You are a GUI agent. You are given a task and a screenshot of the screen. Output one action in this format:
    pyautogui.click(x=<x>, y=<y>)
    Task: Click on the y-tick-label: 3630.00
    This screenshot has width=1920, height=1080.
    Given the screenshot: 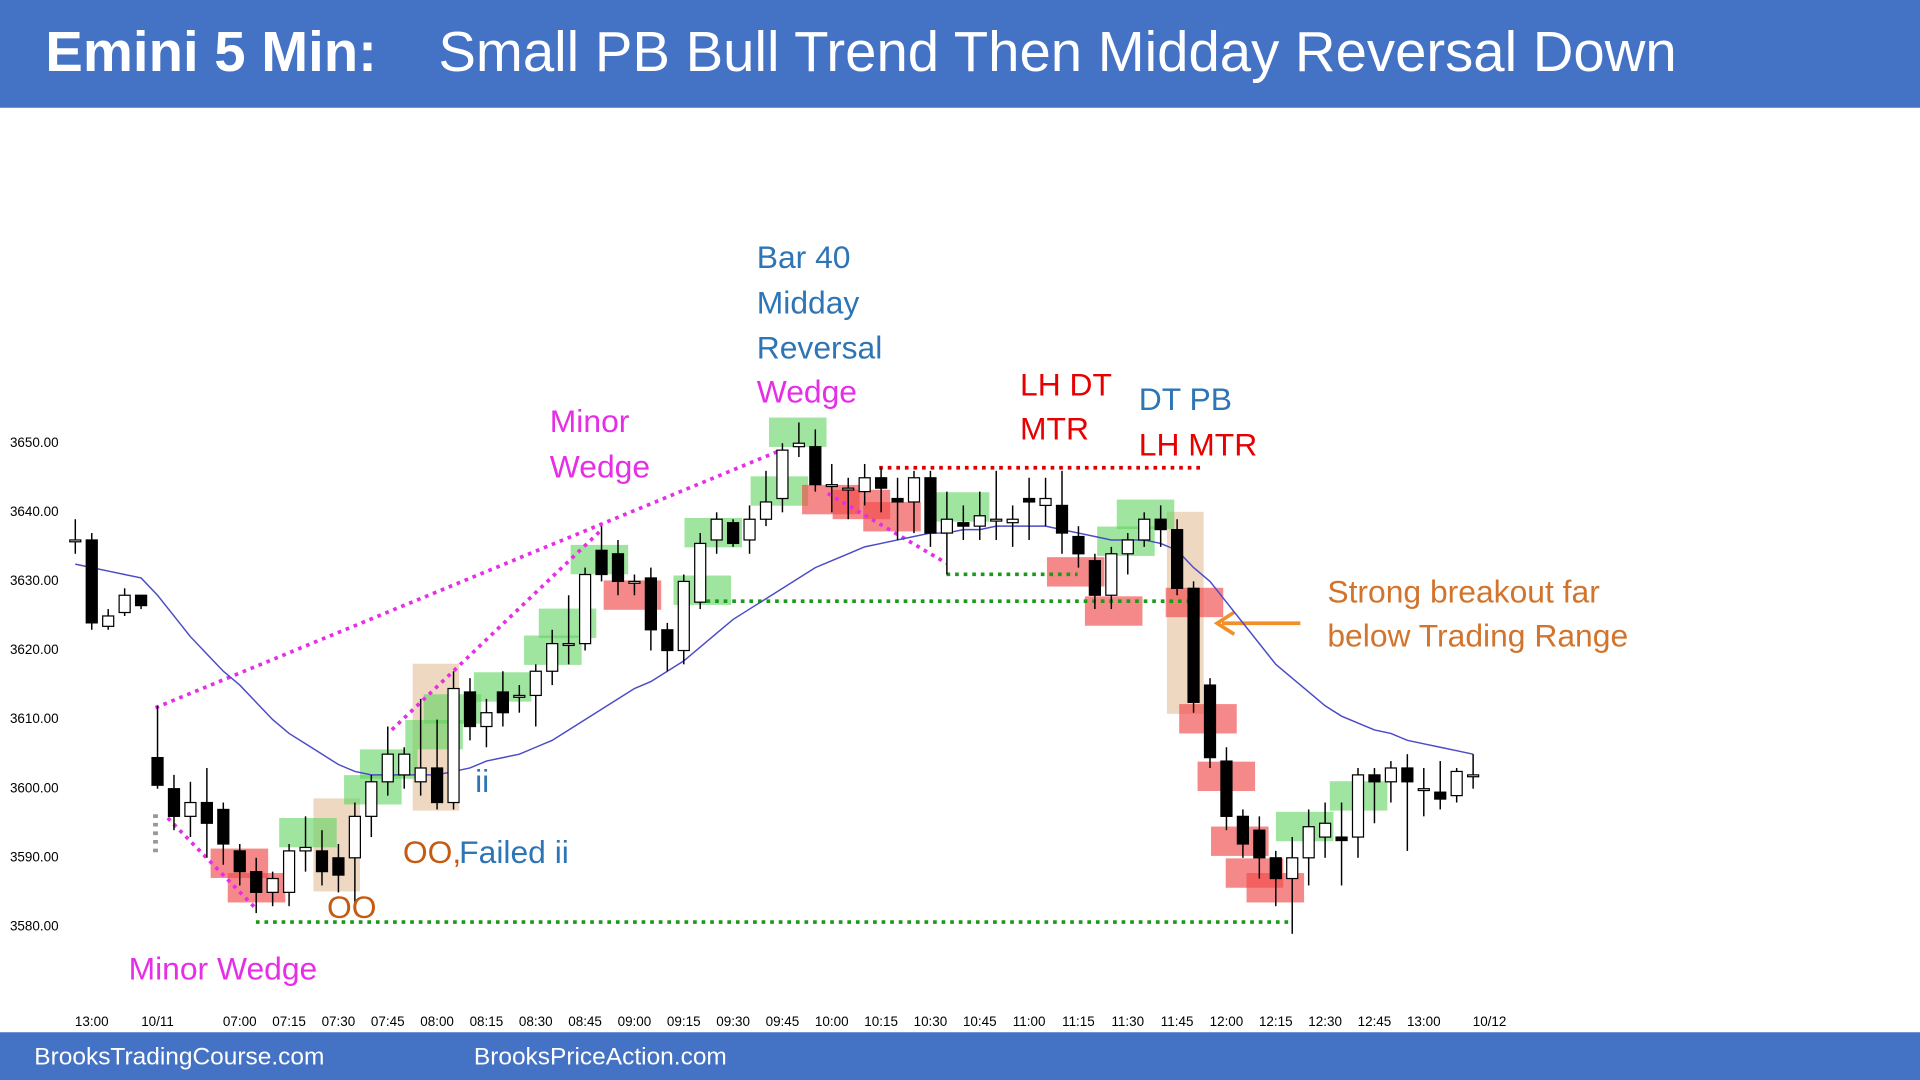 What is the action you would take?
    pyautogui.click(x=34, y=580)
    